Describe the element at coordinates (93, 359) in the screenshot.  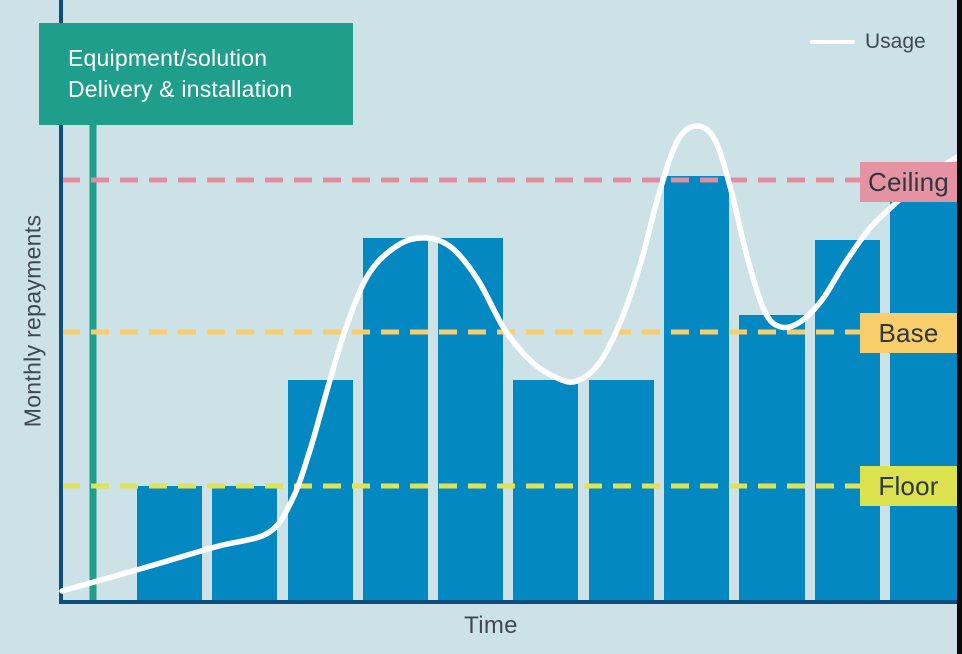
I see `event-vertical-line` at that location.